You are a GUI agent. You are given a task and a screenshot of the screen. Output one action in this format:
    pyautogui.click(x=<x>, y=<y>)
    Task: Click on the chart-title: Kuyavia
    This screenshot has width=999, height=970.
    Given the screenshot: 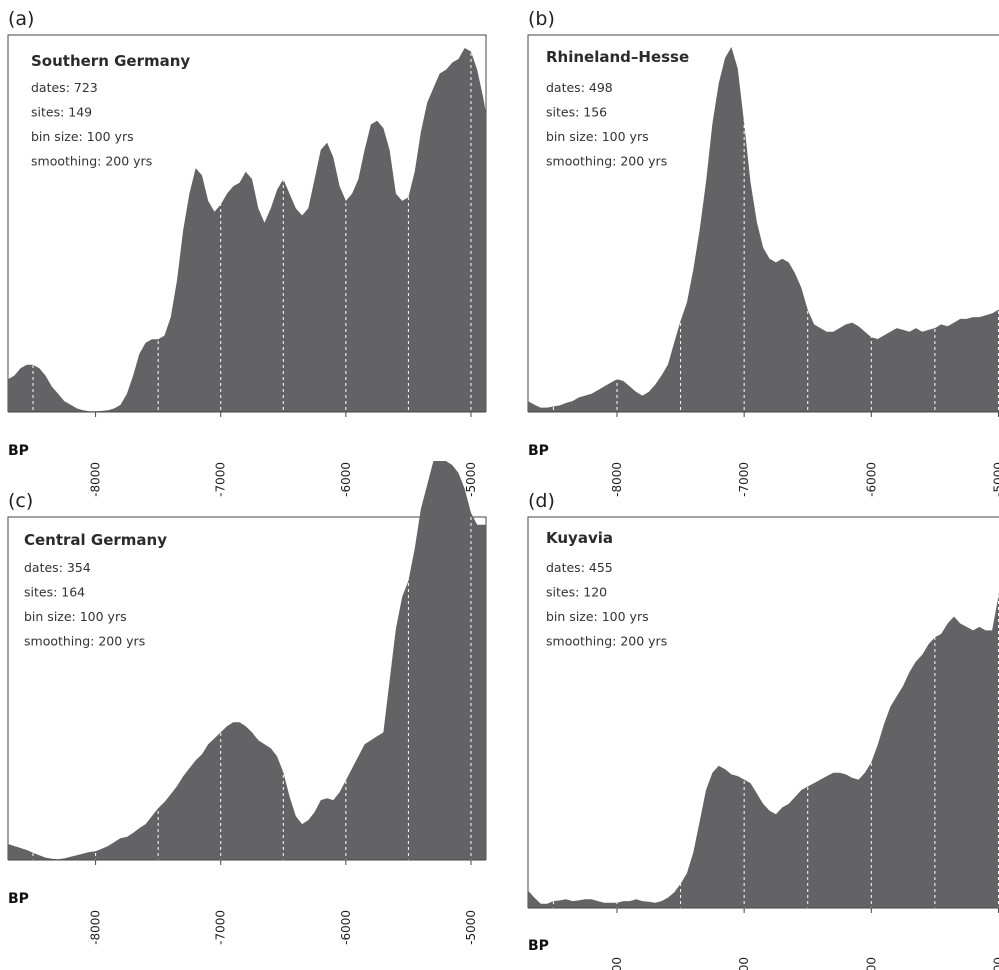 What is the action you would take?
    pyautogui.click(x=579, y=538)
    